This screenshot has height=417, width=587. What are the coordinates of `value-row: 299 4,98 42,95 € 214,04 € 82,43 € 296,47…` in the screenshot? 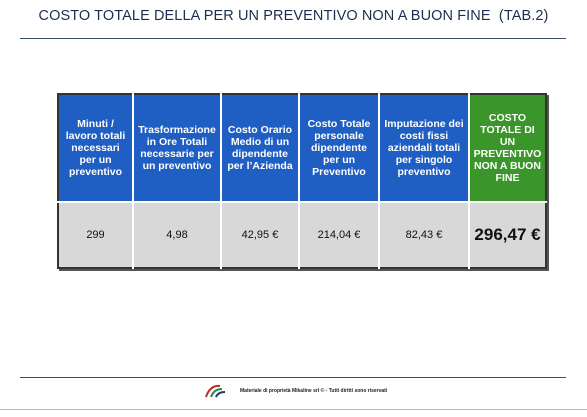 It's located at (302, 234).